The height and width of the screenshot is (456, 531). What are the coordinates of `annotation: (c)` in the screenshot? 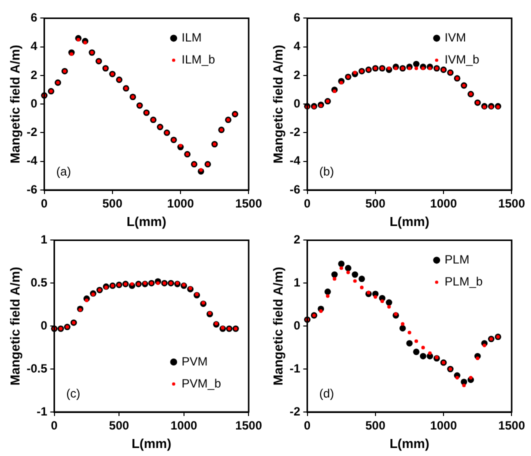 It's located at (73, 393).